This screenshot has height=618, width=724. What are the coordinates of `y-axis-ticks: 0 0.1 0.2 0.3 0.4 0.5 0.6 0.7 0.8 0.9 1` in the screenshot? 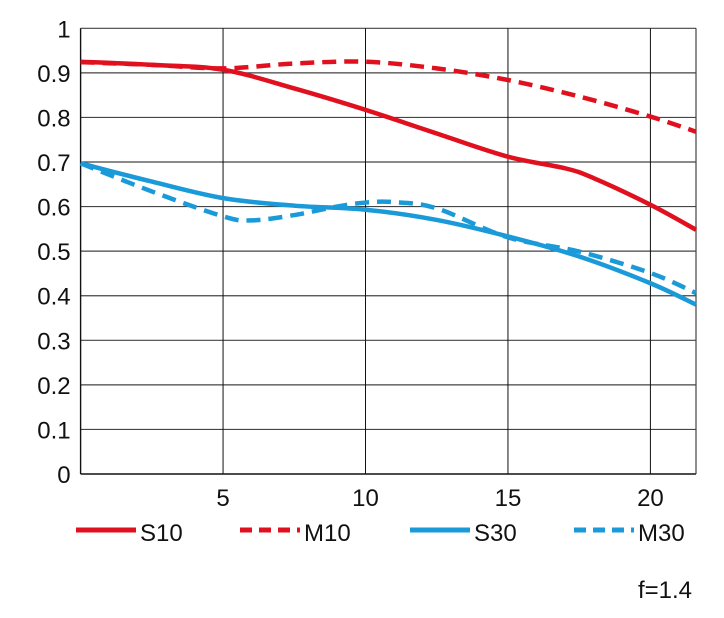 It's located at (53, 252).